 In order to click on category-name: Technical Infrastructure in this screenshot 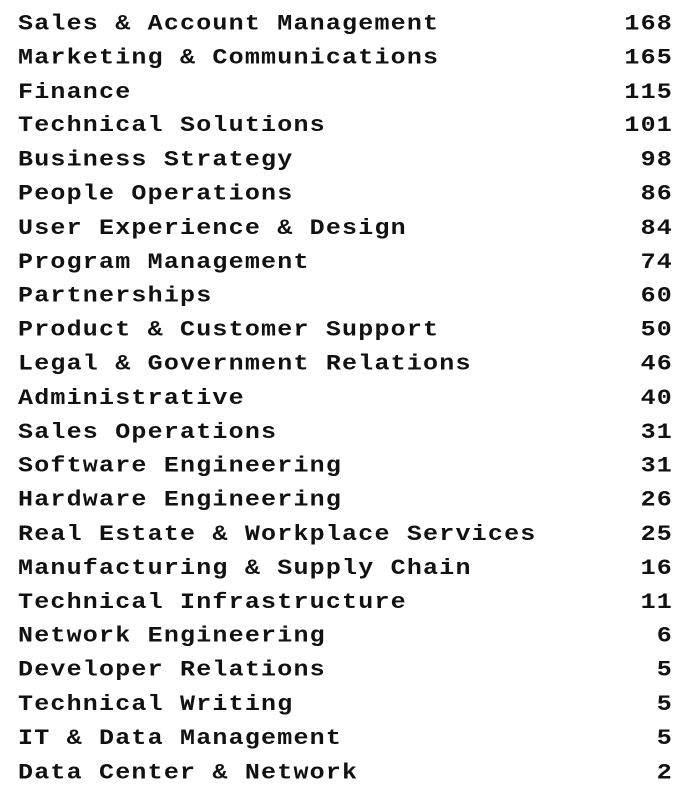, I will do `click(212, 601)`.